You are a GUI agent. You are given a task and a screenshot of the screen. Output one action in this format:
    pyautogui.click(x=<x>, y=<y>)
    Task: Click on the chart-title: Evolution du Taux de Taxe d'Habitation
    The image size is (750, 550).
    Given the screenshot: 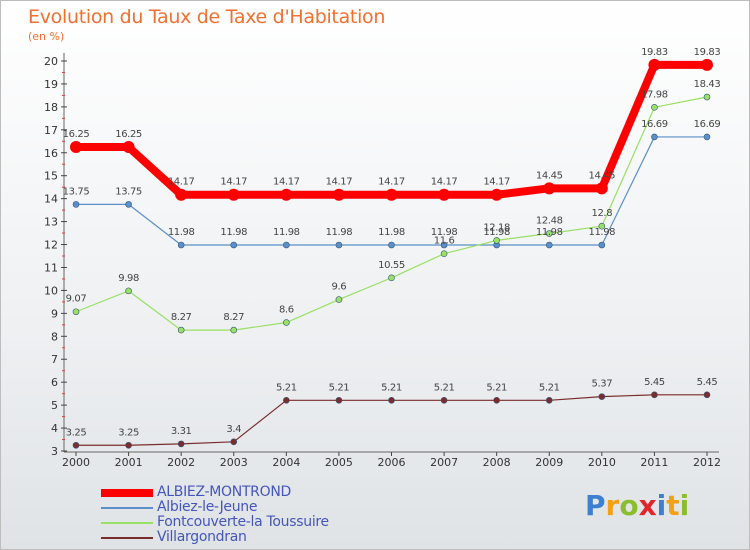 What is the action you would take?
    pyautogui.click(x=207, y=17)
    